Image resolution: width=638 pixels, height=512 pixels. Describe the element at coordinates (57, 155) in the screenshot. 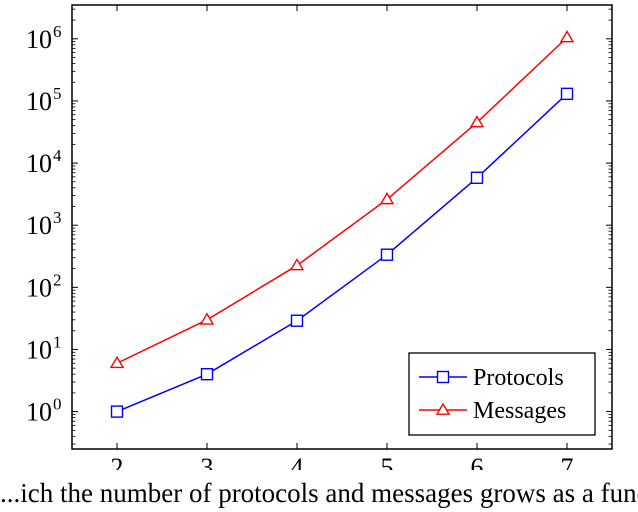

I see `y-tick-exponent: 4` at that location.